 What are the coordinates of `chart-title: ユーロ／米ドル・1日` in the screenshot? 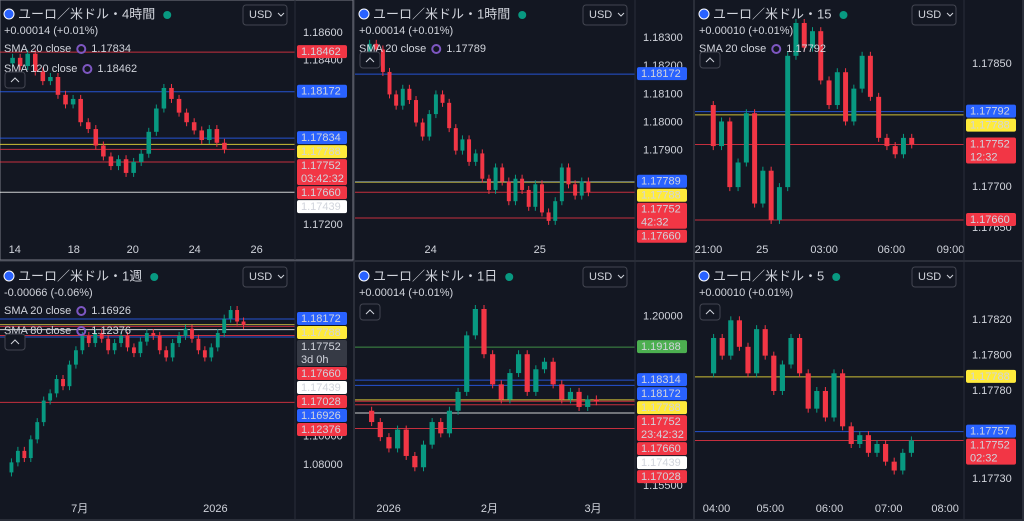 It's located at (435, 275).